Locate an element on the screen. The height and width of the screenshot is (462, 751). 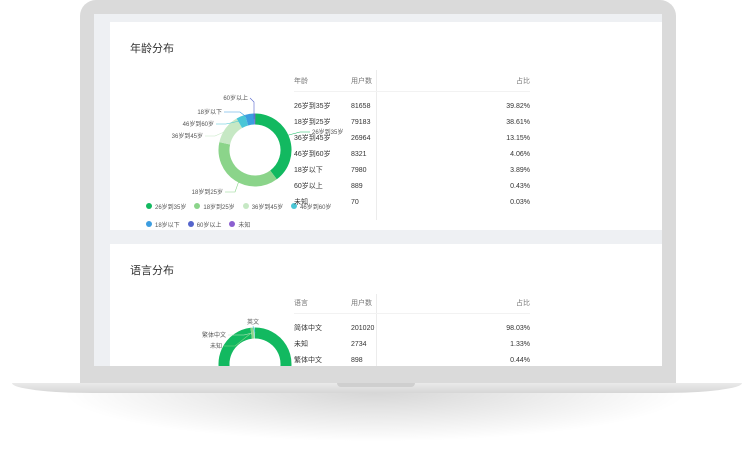
slice-label: 18岁到25岁 is located at coordinates (207, 192).